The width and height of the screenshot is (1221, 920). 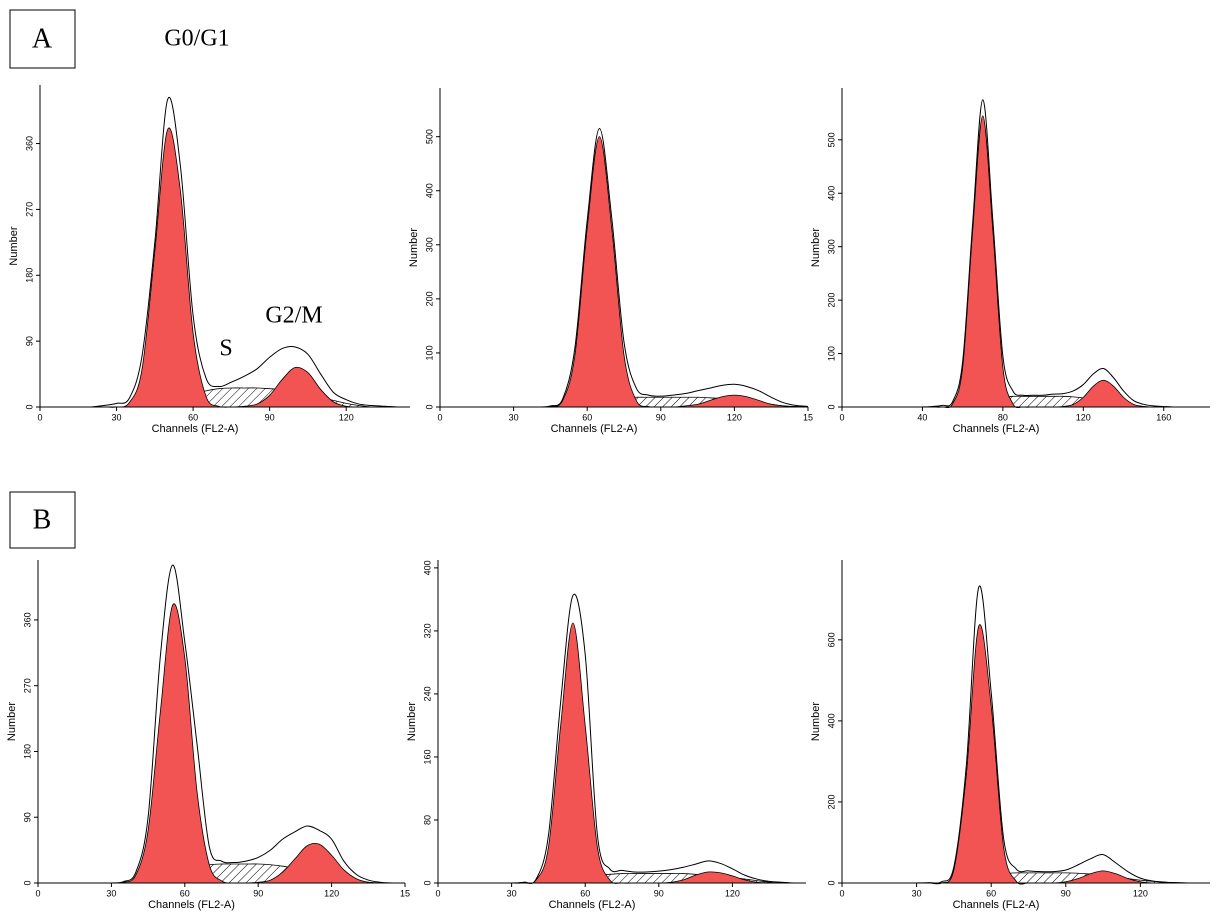 I want to click on y-tick-label: 160, so click(x=427, y=756).